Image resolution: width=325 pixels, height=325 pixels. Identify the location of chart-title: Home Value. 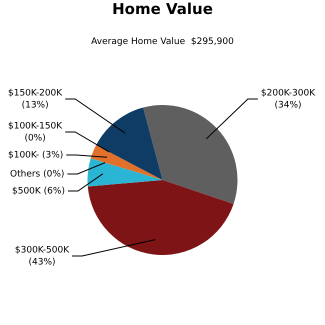
(162, 9).